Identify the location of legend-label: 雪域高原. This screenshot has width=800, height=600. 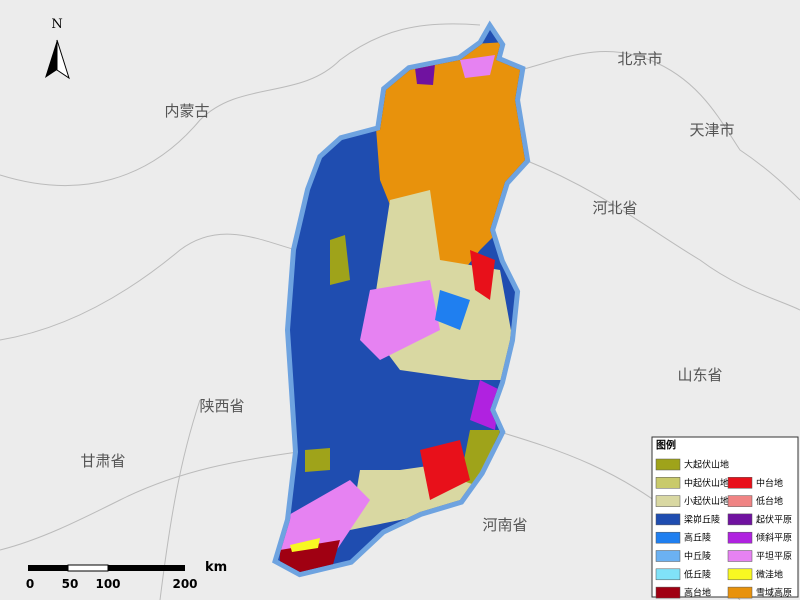
(774, 593).